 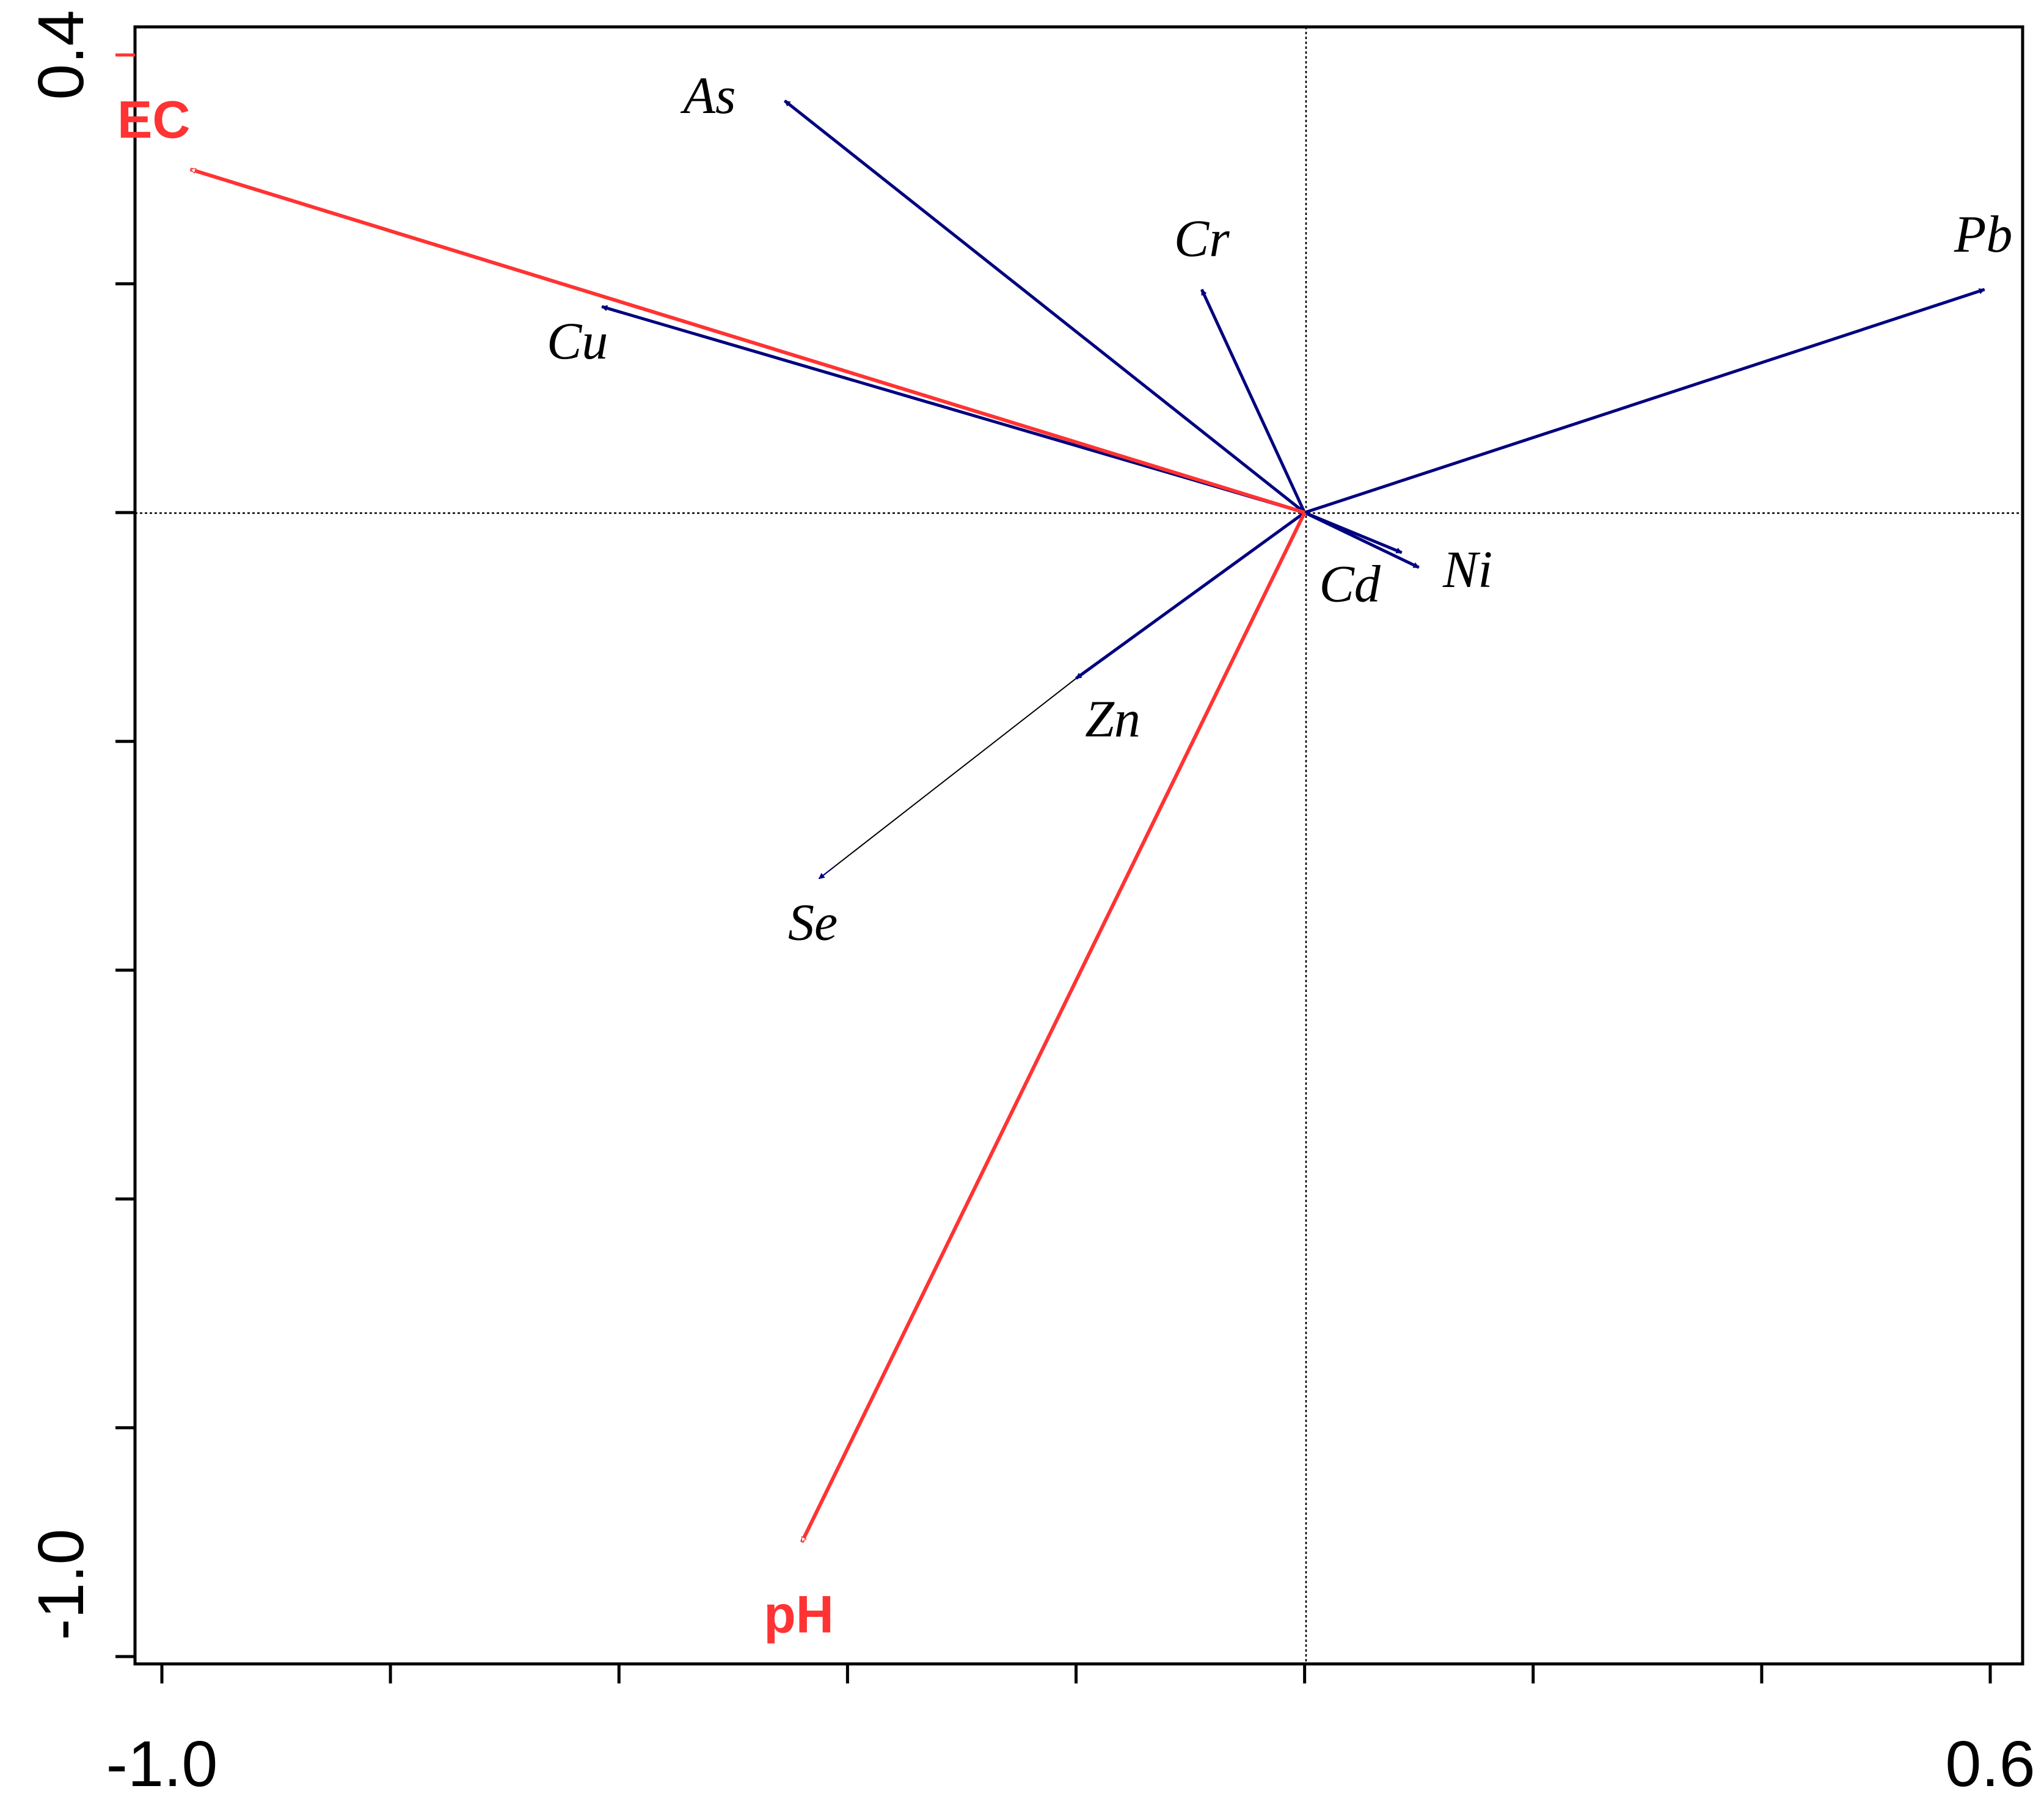 What do you see at coordinates (154, 119) in the screenshot?
I see `env-label-ec: EC` at bounding box center [154, 119].